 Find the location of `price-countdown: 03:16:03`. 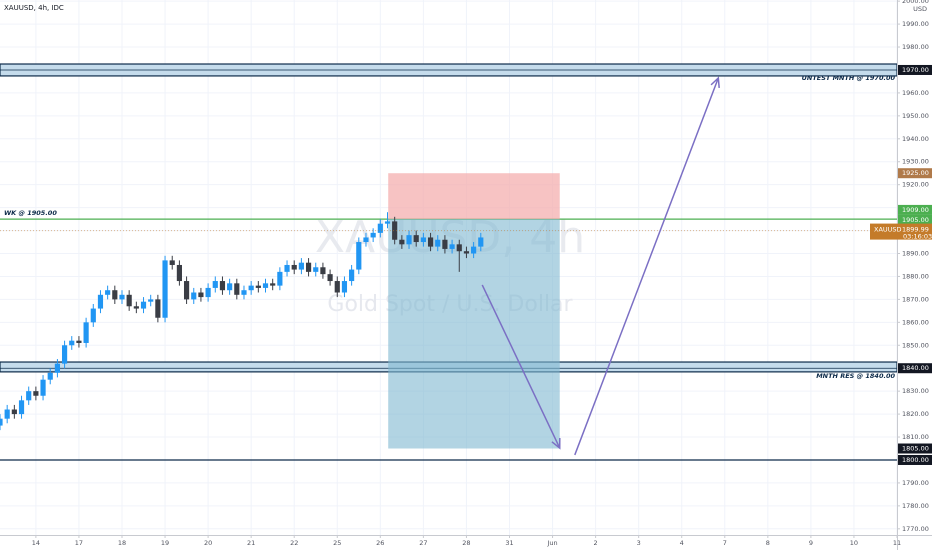

price-countdown: 03:16:03 is located at coordinates (917, 237).